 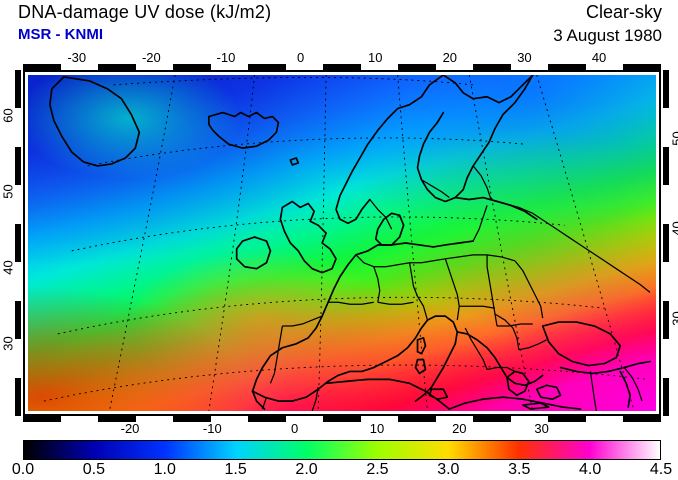 I want to click on colorbar, so click(x=342, y=450).